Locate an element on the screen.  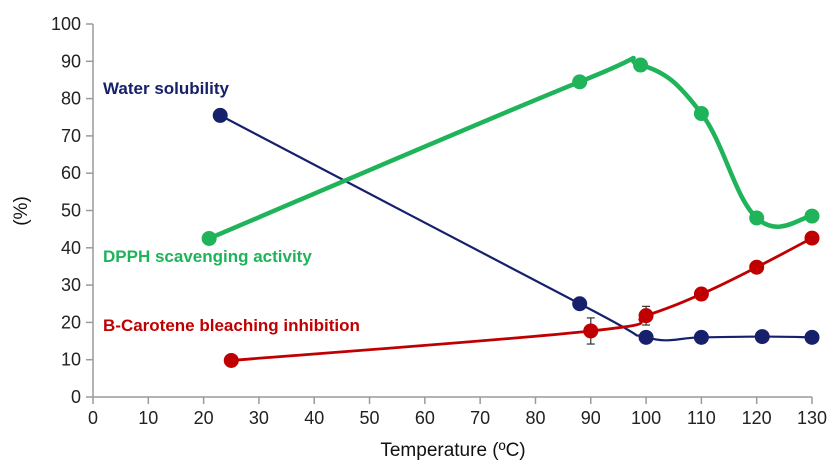
y-tick-label: 70 is located at coordinates (71, 136).